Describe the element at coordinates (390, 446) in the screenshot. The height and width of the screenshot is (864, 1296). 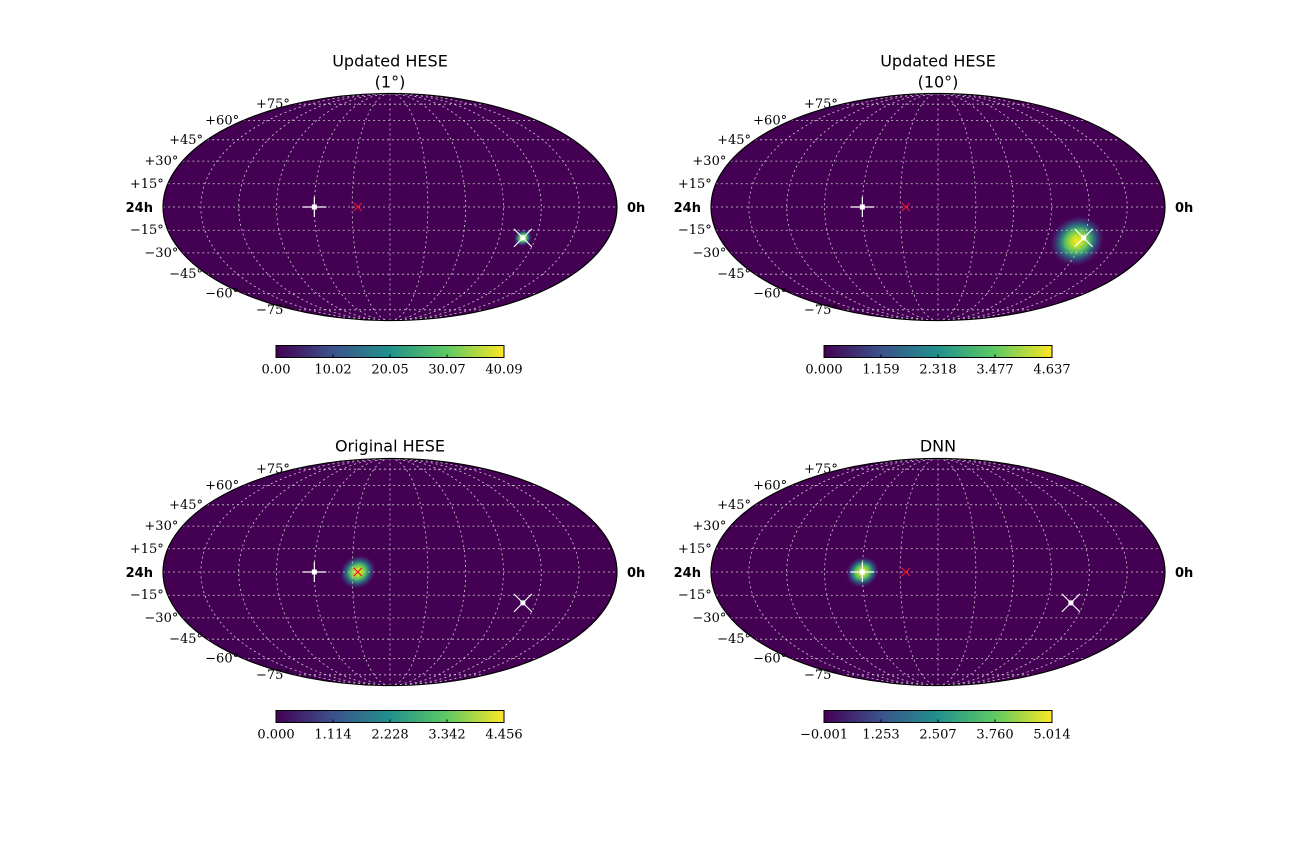
I see `panel-title: Original HESE` at that location.